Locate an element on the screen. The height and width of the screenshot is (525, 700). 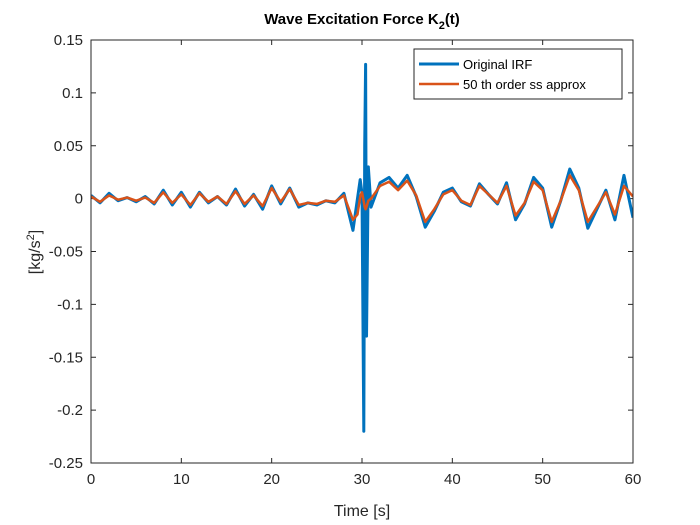
title-main: Wave Excitation Force K is located at coordinates (351, 19).